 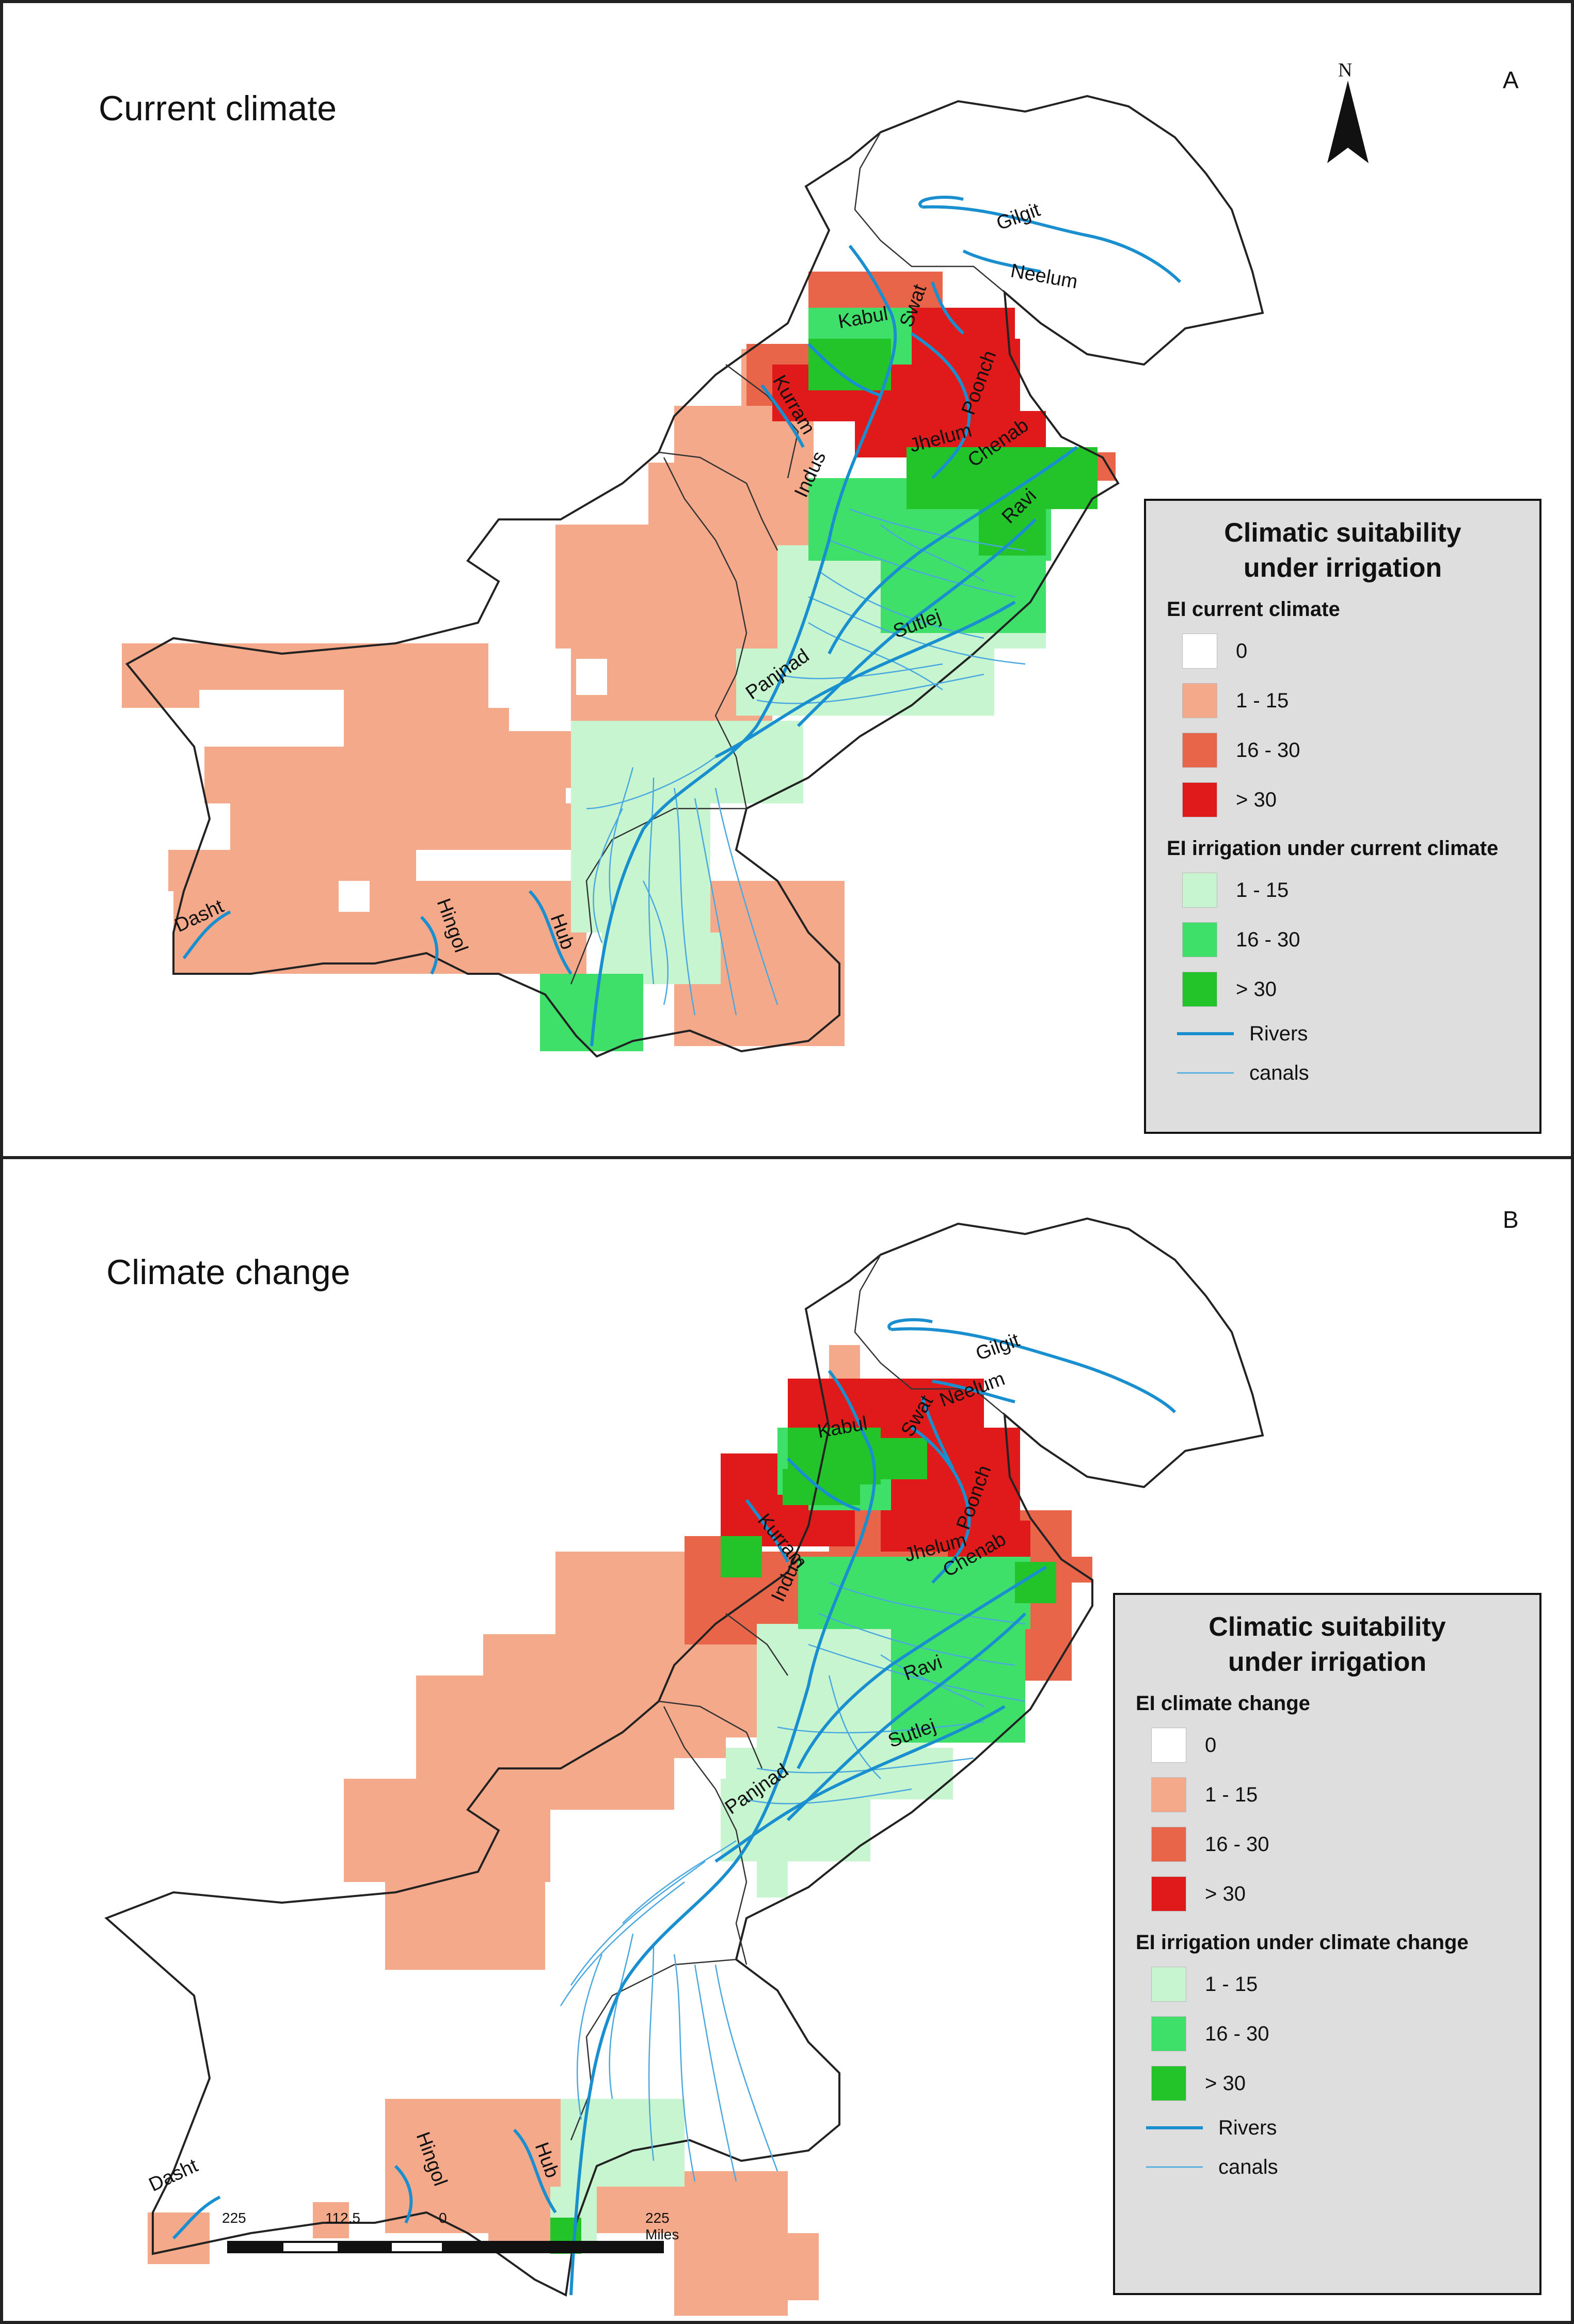 What do you see at coordinates (1345, 70) in the screenshot?
I see `north-label: N` at bounding box center [1345, 70].